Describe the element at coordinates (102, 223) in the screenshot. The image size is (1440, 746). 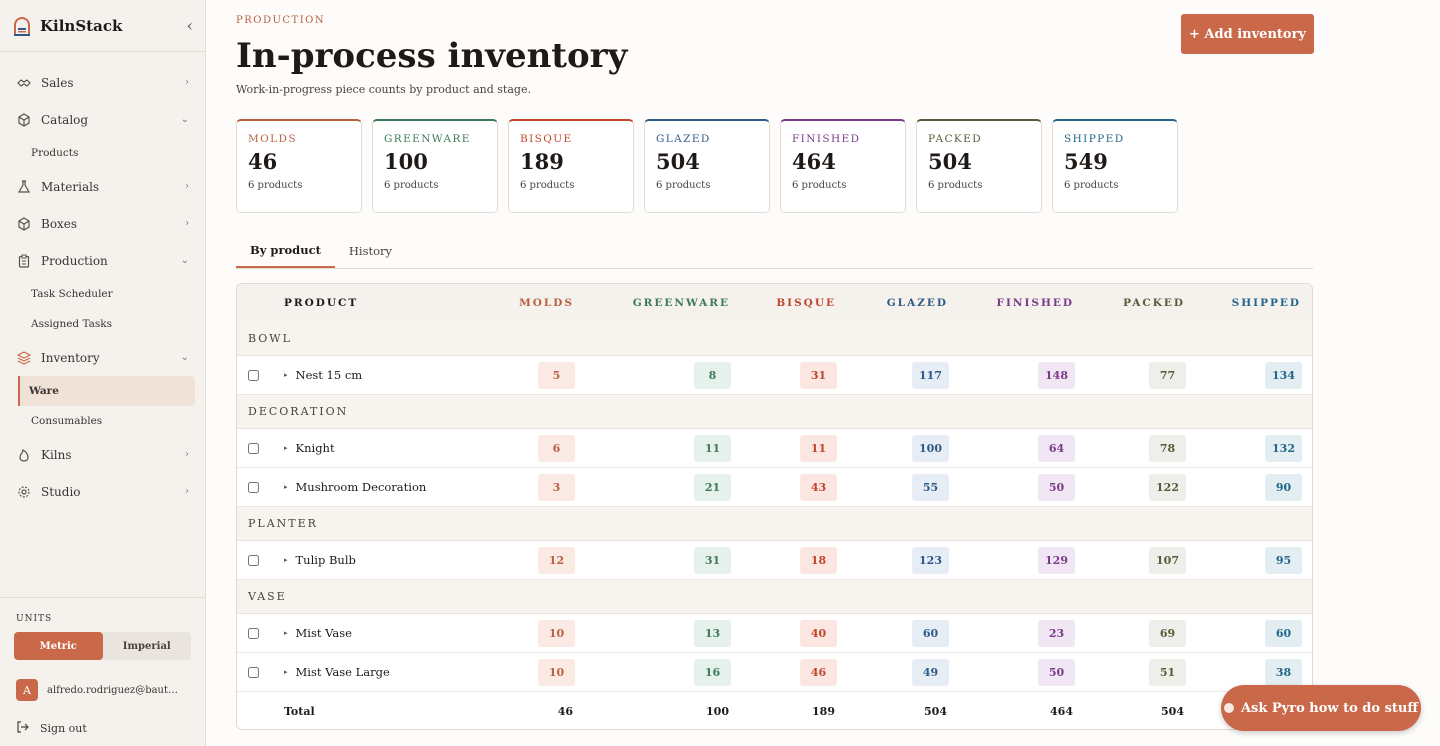
I see `sidebar-item-boxes: Boxes ›` at that location.